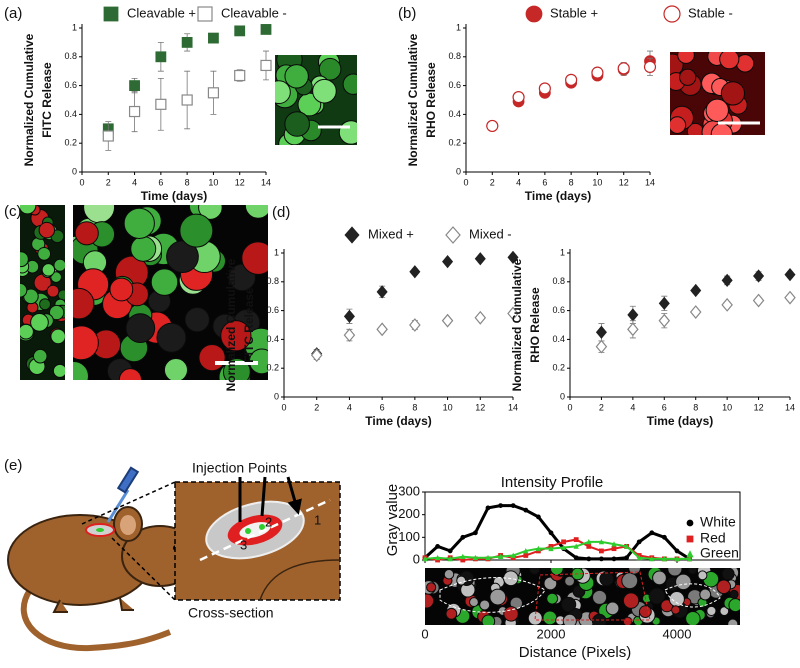  I want to click on x-tick-label: 2000, so click(551, 633).